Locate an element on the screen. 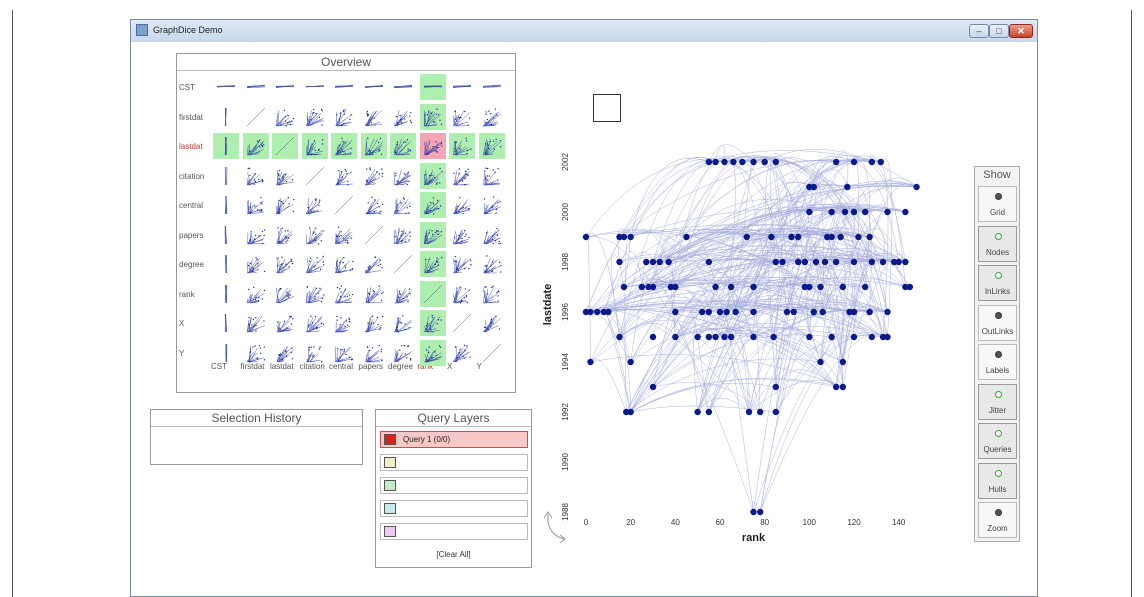  overview-row-label: Y is located at coordinates (182, 353).